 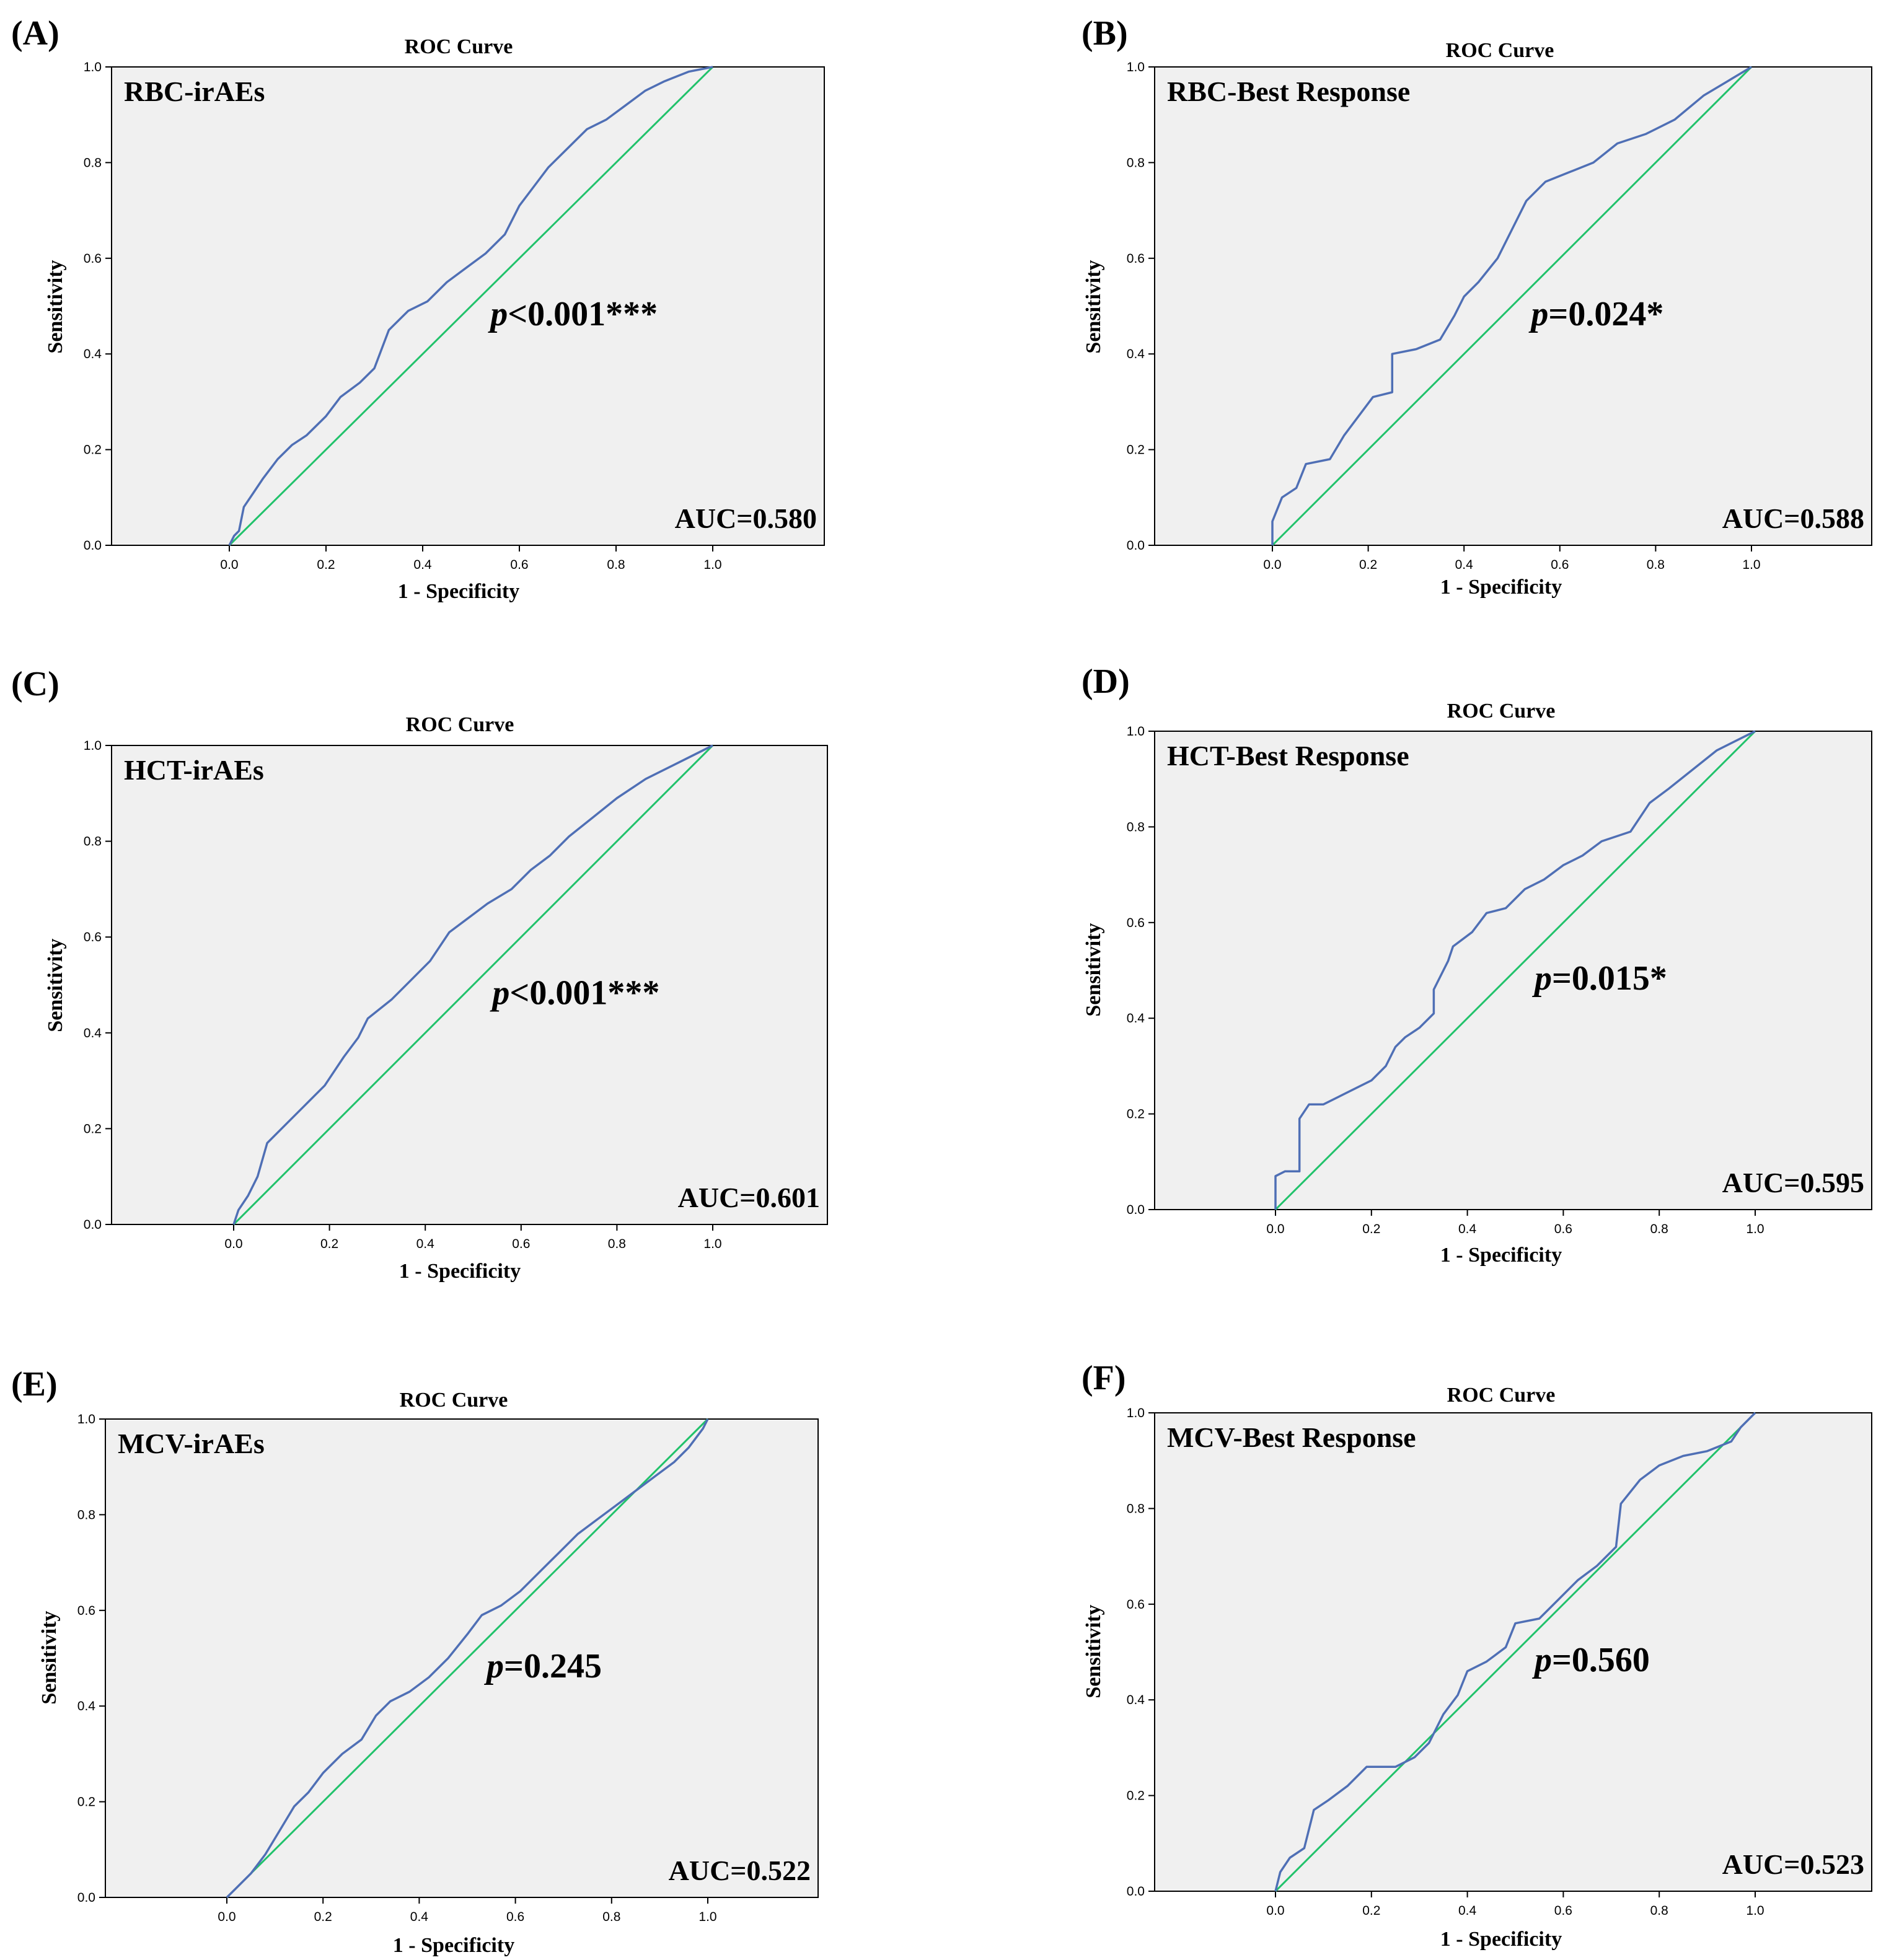 What do you see at coordinates (194, 770) in the screenshot?
I see `curve-label: HCT-irAEs` at bounding box center [194, 770].